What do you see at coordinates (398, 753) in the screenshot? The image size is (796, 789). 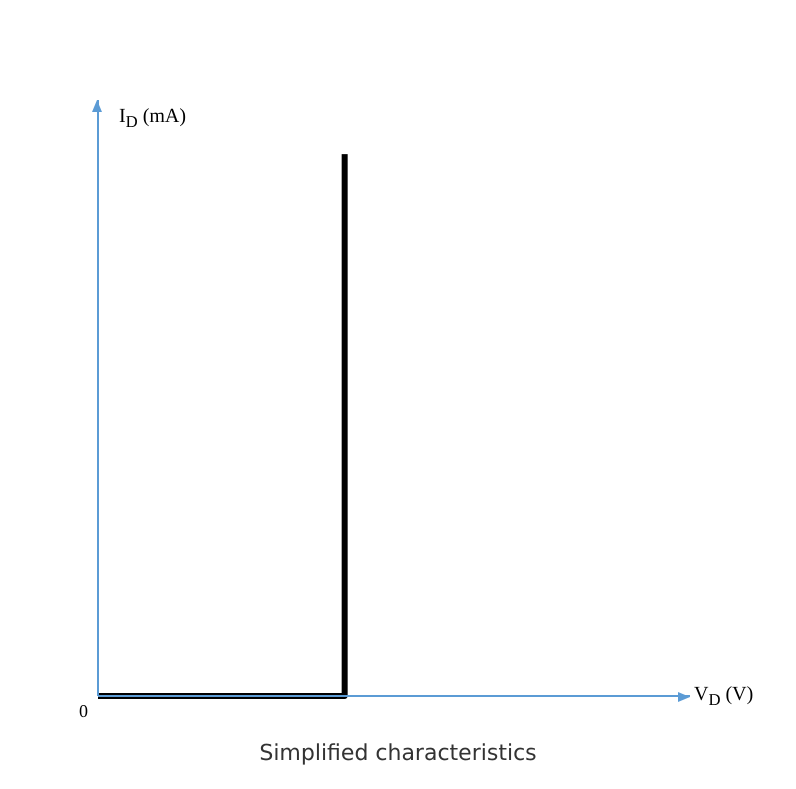 I see `text: Simplified characteristics` at bounding box center [398, 753].